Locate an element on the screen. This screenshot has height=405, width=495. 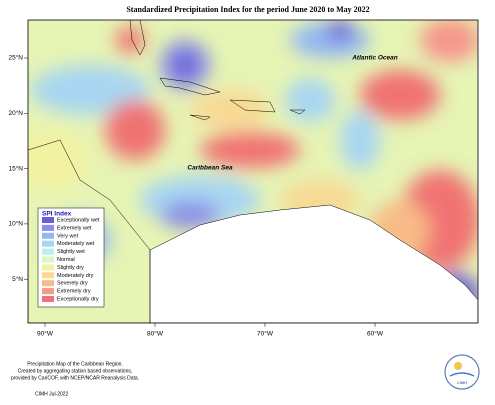
legend-label: Slightly wet is located at coordinates (71, 252).